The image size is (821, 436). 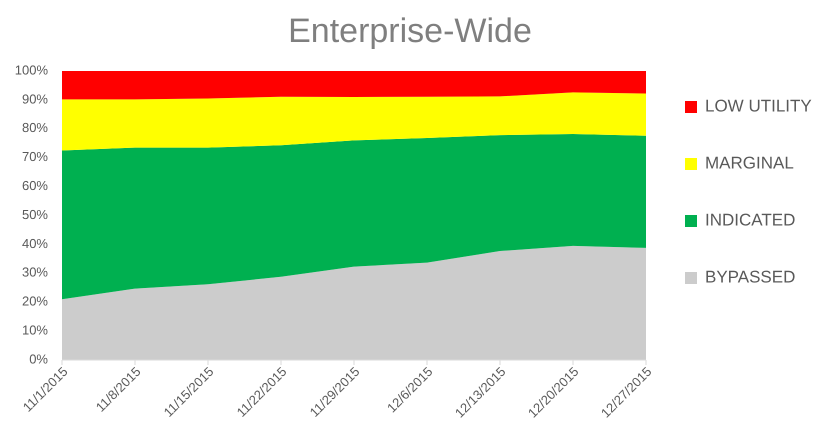 What do you see at coordinates (750, 276) in the screenshot?
I see `legend-label: BYPASSED` at bounding box center [750, 276].